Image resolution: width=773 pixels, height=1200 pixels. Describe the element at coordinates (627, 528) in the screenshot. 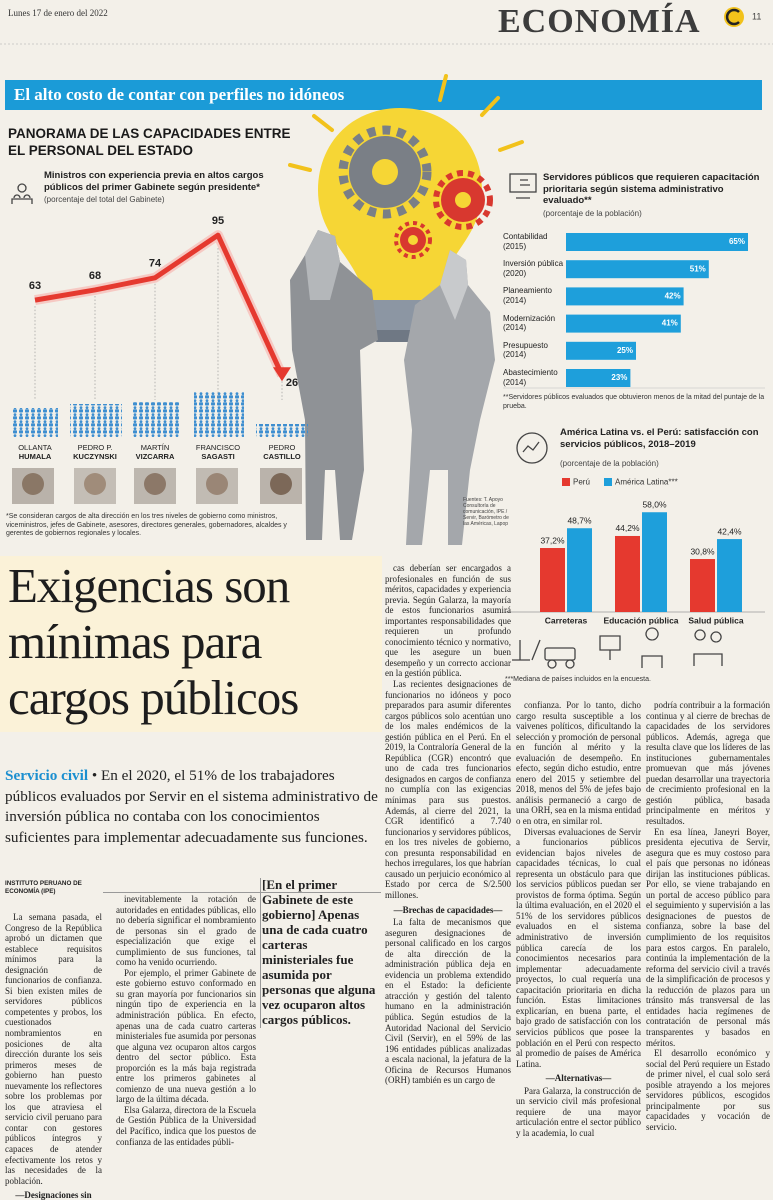

I see `value-label: 44,2%` at that location.